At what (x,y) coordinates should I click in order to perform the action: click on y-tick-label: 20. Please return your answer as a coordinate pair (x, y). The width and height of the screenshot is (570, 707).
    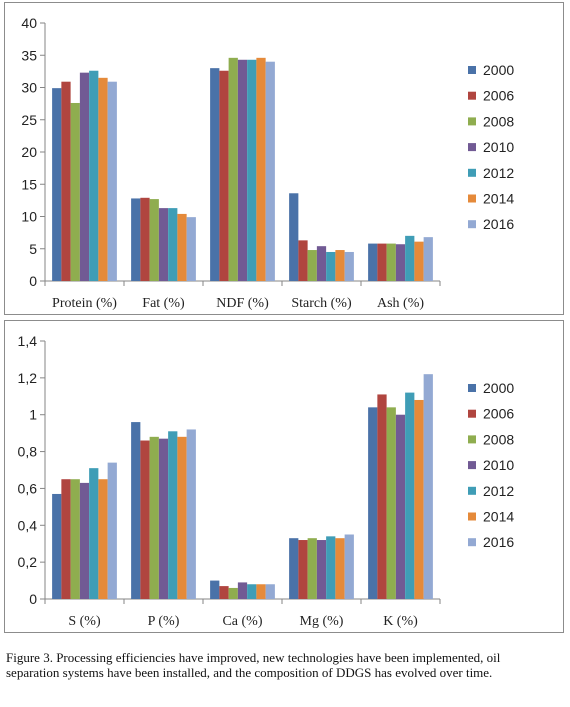
    Looking at the image, I should click on (29, 152).